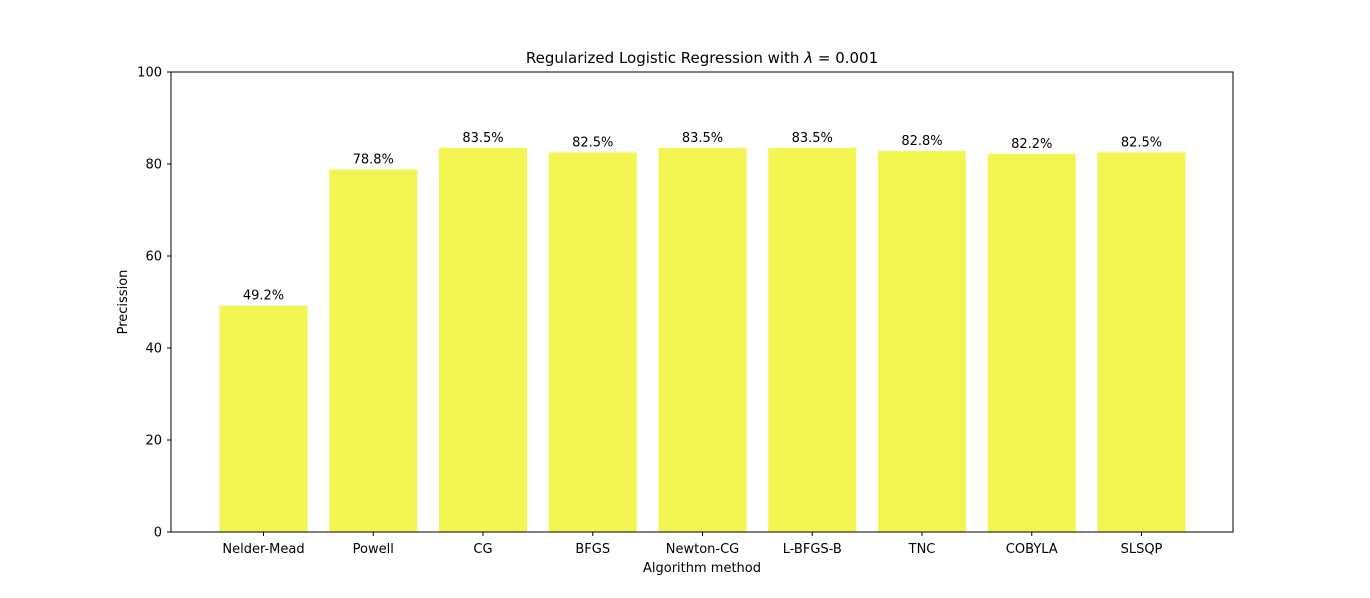  I want to click on bar-cg, so click(483, 339).